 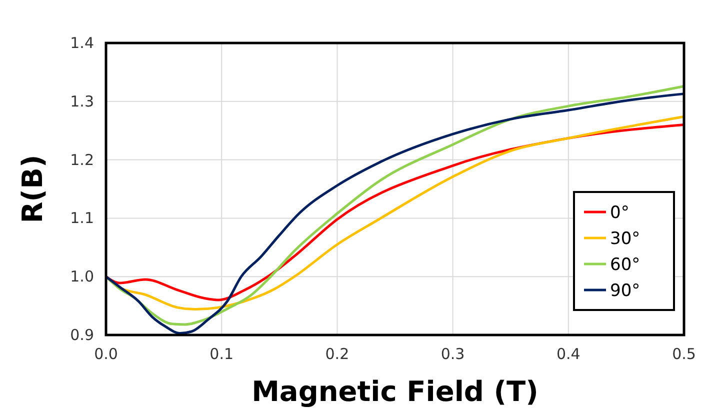 What do you see at coordinates (106, 354) in the screenshot?
I see `x-tick-label: 0.0` at bounding box center [106, 354].